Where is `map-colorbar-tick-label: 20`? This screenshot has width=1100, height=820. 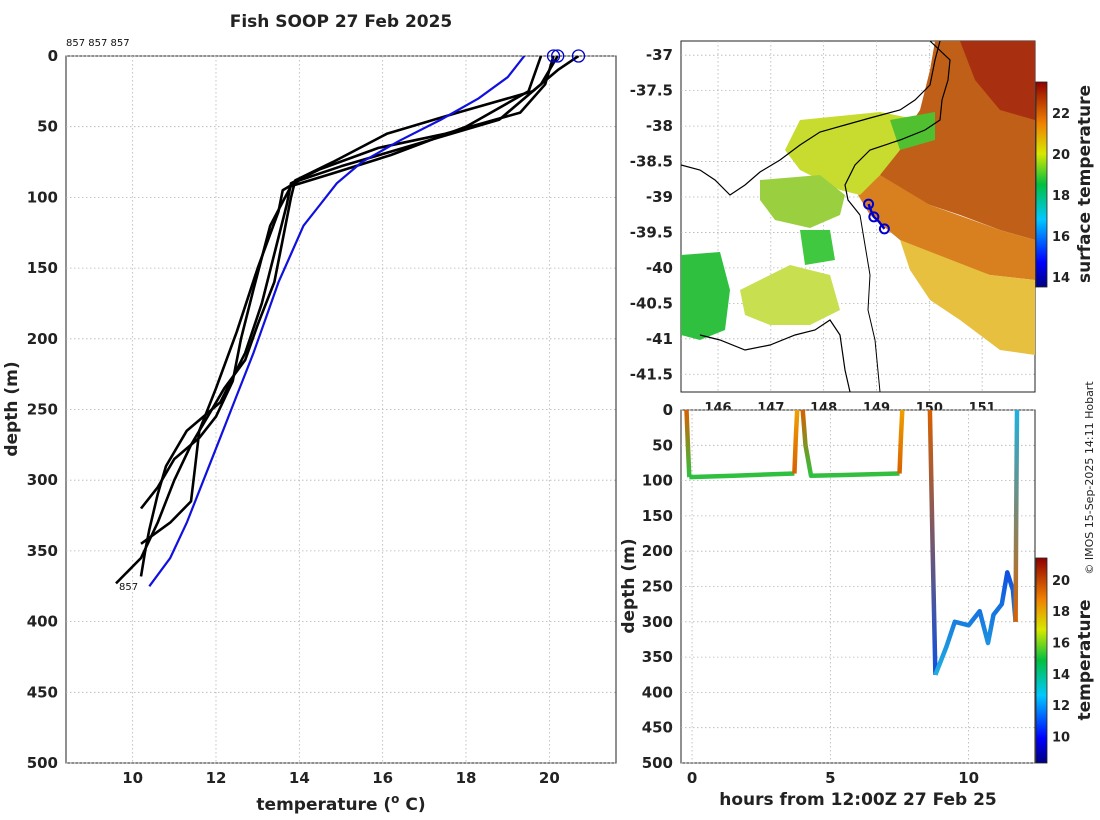 map-colorbar-tick-label: 20 is located at coordinates (1061, 155).